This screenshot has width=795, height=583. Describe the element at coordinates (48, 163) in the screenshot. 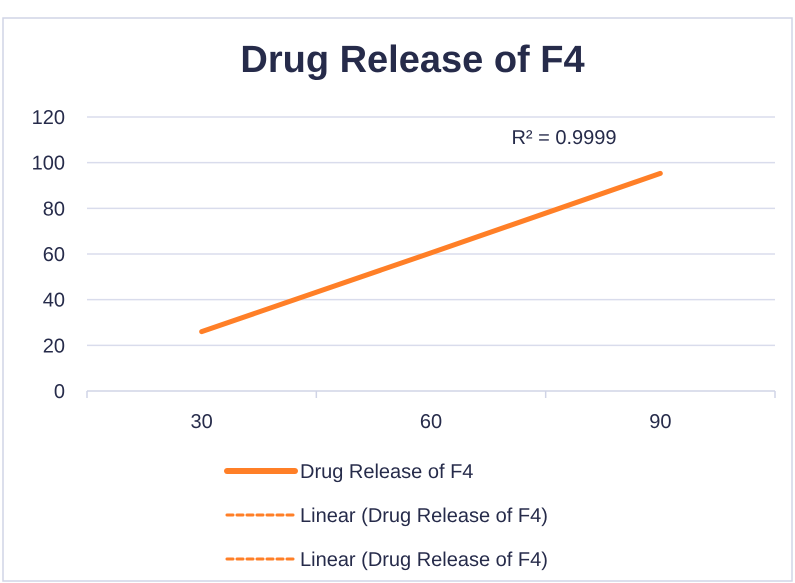

I see `y-tick-label: 100` at that location.